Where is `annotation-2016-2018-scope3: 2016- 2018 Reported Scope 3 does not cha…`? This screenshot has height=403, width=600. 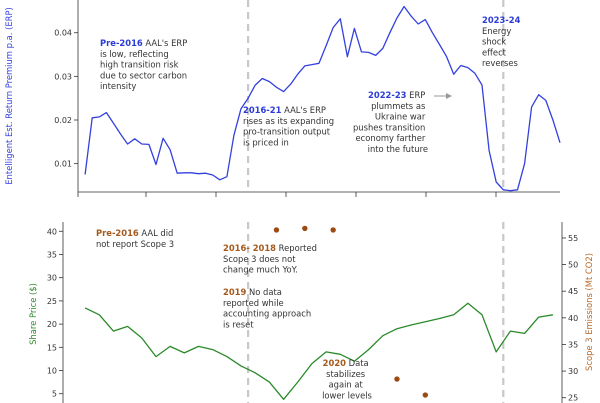
annotation-2016-2018-scope3: 2016- 2018 Reported Scope 3 does not cha… is located at coordinates (271, 259).